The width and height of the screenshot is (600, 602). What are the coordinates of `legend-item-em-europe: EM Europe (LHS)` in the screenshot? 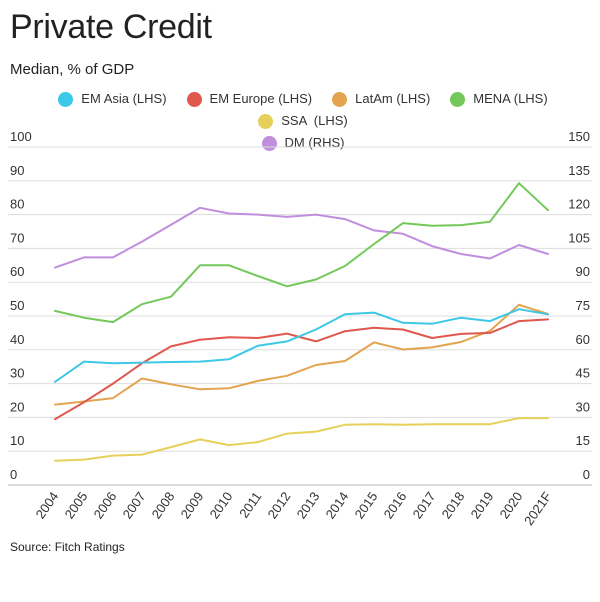 It's located at (249, 99).